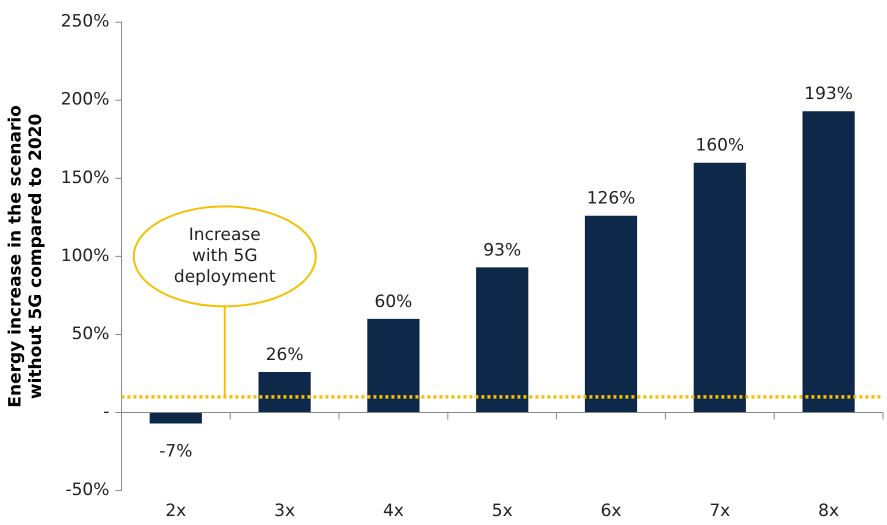 The image size is (887, 525). Describe the element at coordinates (85, 256) in the screenshot. I see `y-tick-label: 100%` at that location.